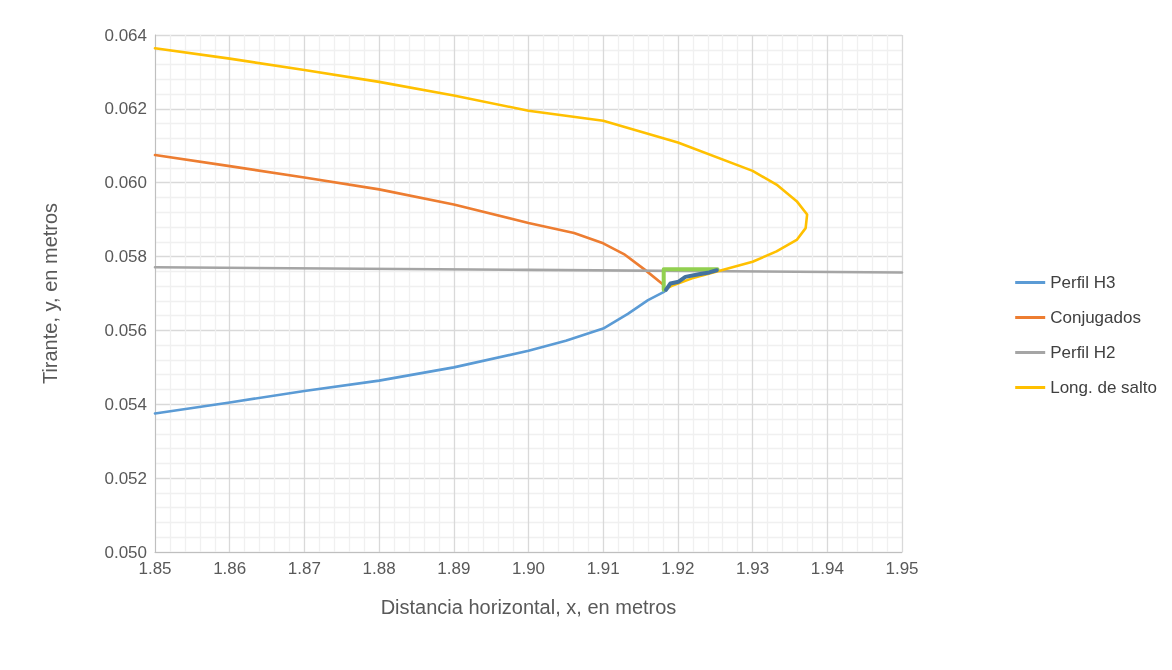  What do you see at coordinates (304, 568) in the screenshot?
I see `x-tick-label: 1.87` at bounding box center [304, 568].